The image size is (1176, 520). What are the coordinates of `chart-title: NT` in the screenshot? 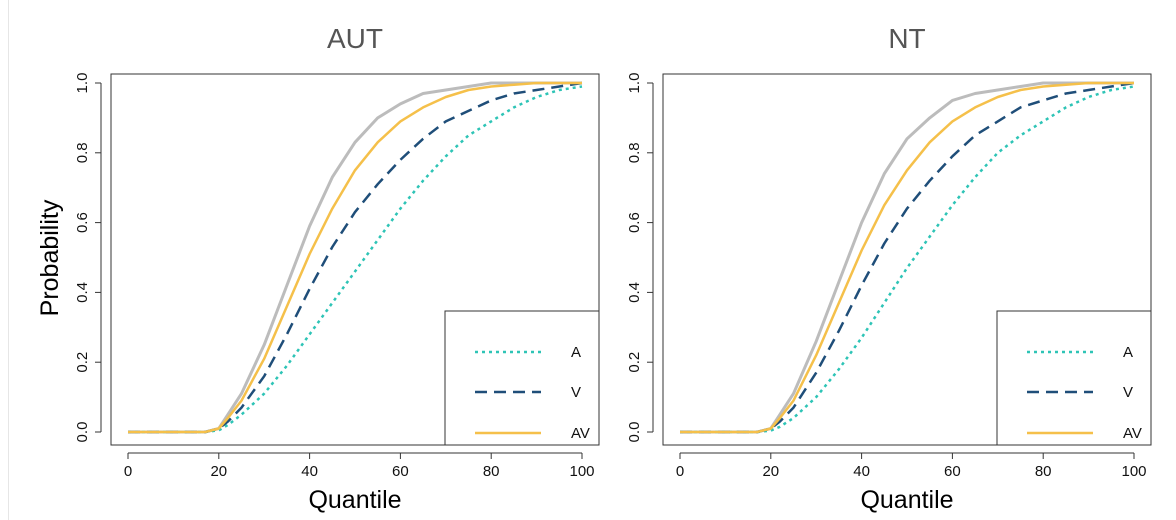 It's located at (906, 38).